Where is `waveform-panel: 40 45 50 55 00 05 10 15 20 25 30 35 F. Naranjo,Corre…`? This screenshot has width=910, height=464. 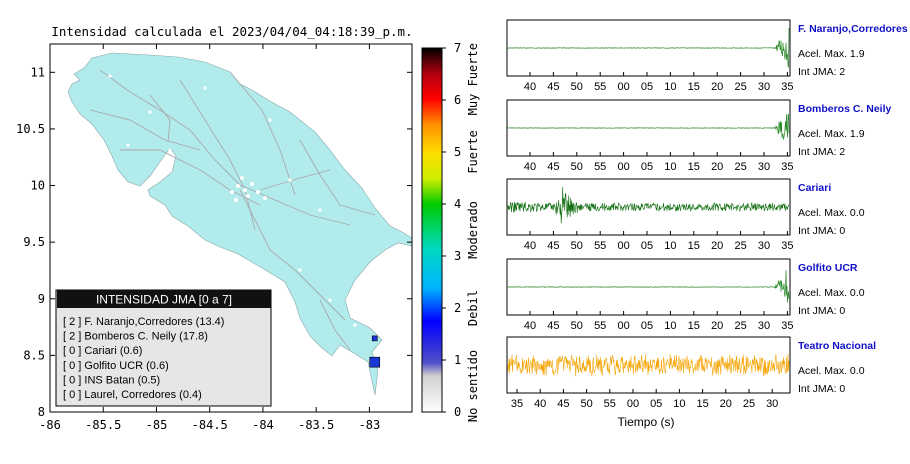 waveform-panel: 40 45 50 55 00 05 10 15 20 25 30 35 F. Naranjo,Corre… is located at coordinates (707, 56).